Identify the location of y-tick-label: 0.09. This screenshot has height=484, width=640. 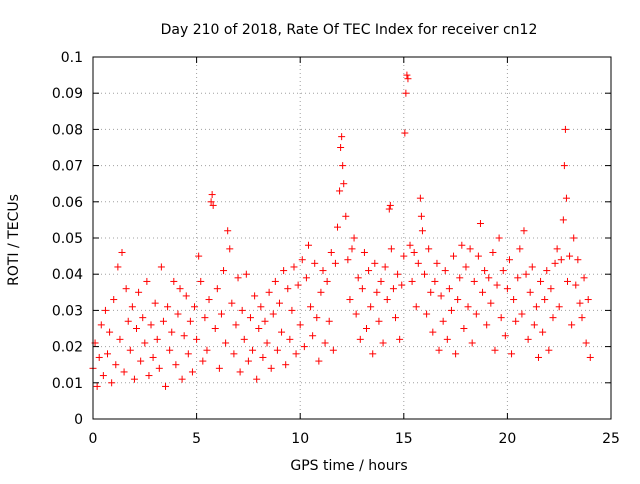
(67, 94).